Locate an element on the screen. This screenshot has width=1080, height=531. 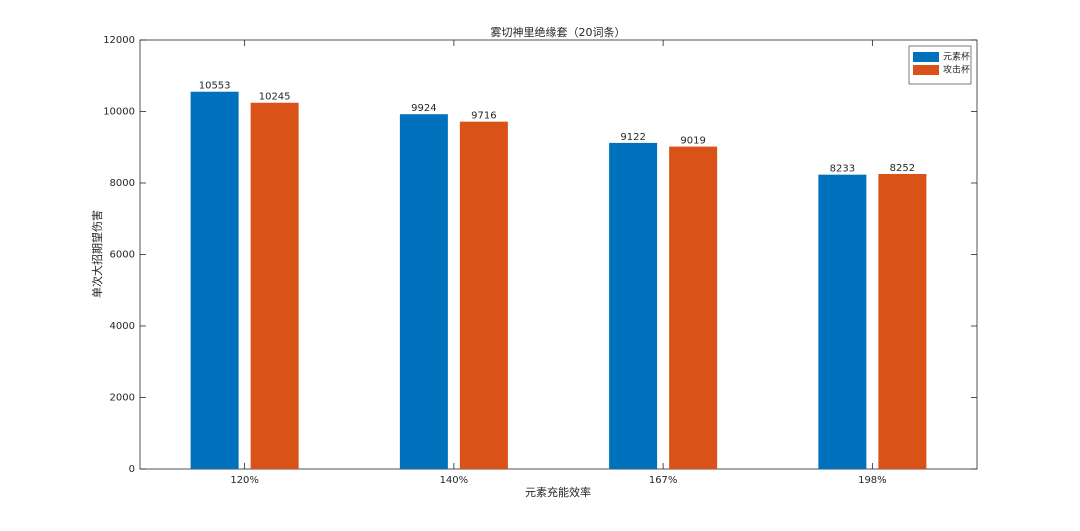
chart-title: 雾切神里绝缘套（20词条） is located at coordinates (558, 32).